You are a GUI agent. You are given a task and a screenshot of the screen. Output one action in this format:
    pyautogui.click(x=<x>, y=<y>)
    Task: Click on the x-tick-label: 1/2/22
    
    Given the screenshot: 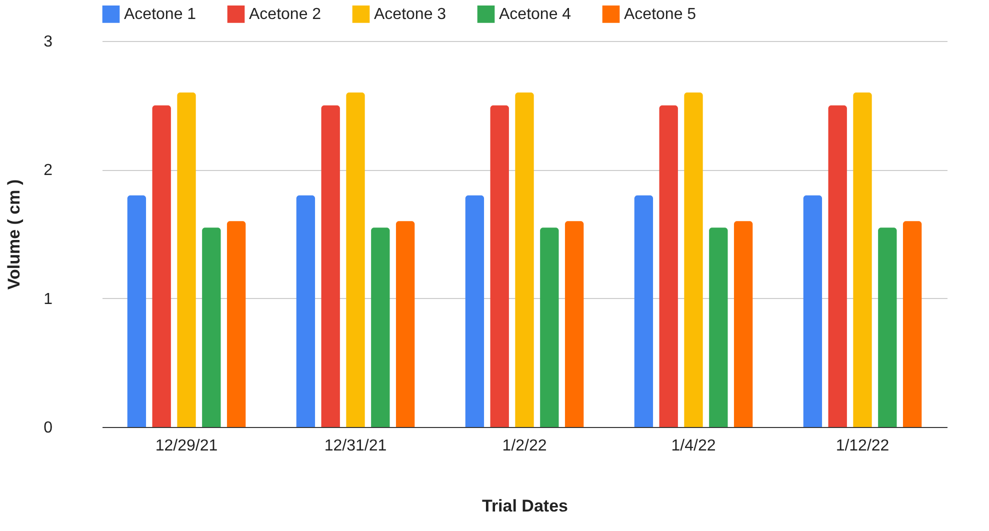 What is the action you would take?
    pyautogui.click(x=524, y=446)
    